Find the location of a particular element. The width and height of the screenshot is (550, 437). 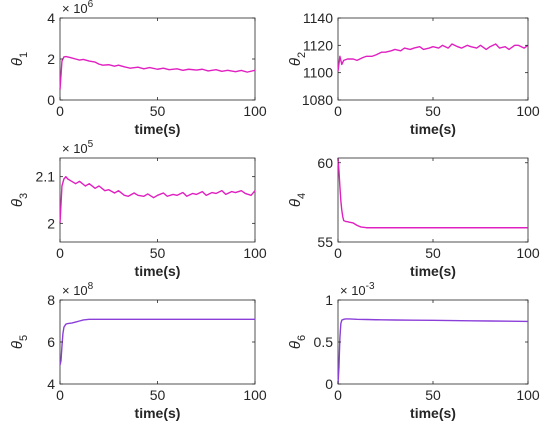

y-axis-label: θ6 is located at coordinates (297, 342).